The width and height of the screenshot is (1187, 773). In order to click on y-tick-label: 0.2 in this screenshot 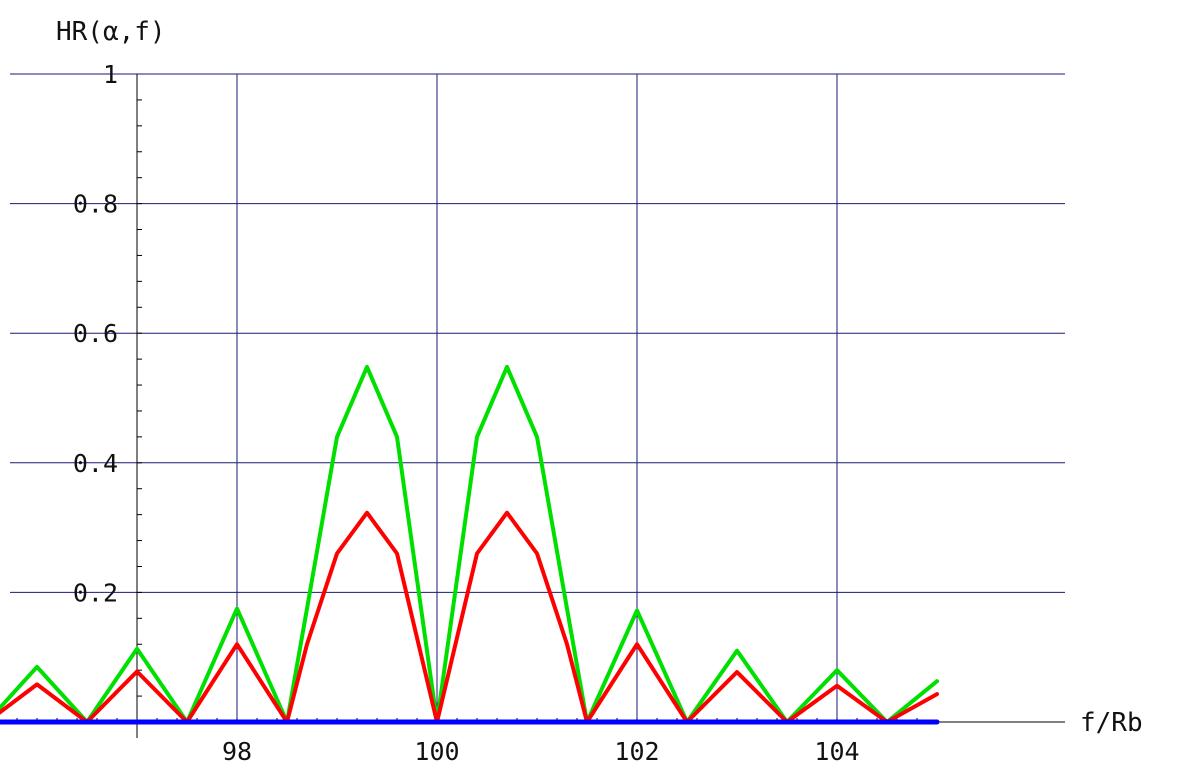, I will do `click(95, 592)`.